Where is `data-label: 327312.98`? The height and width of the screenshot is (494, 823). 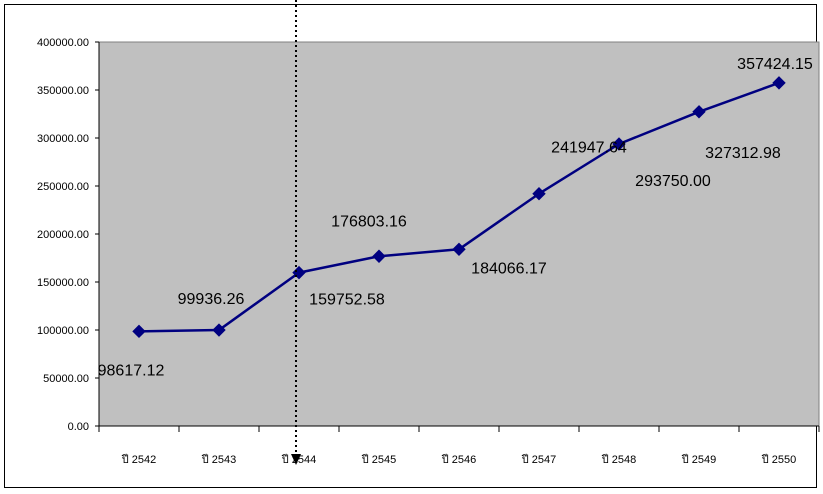 data-label: 327312.98 is located at coordinates (743, 153).